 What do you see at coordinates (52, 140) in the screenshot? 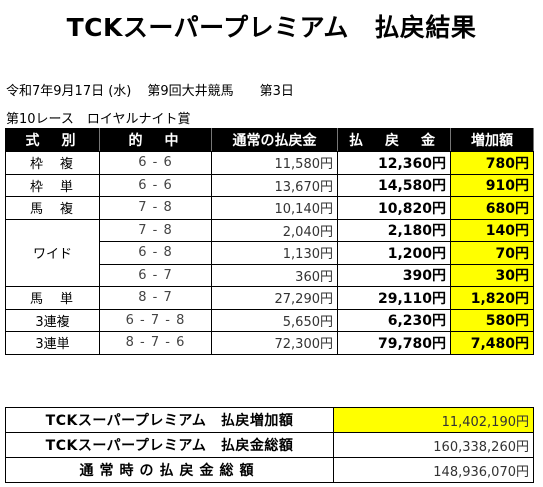
I see `header-bet-type: 式 別` at bounding box center [52, 140].